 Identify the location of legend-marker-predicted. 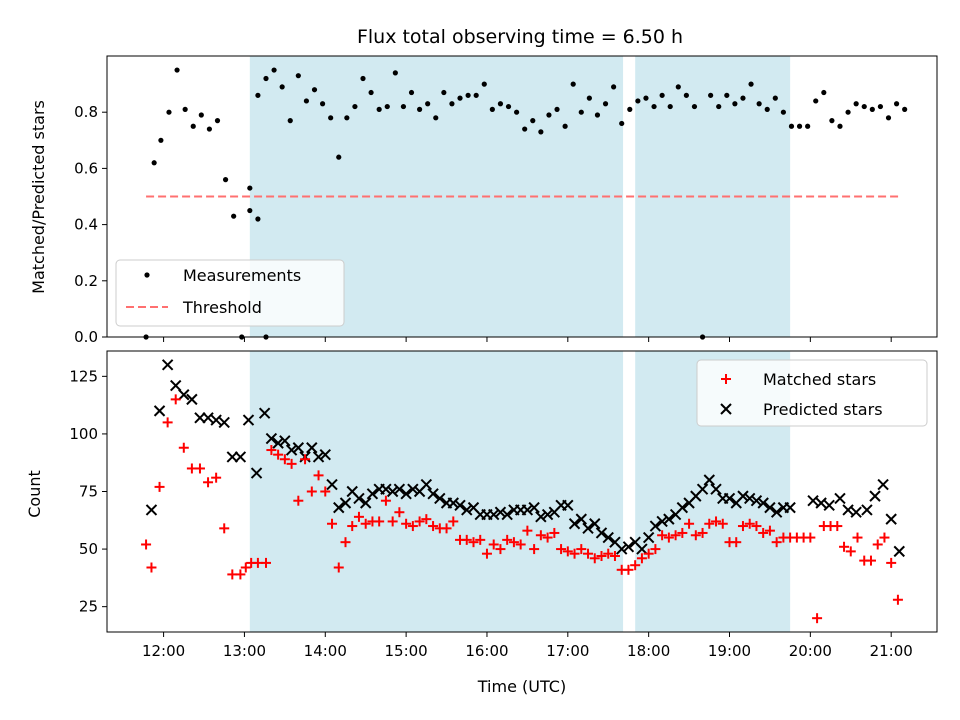
(726, 409).